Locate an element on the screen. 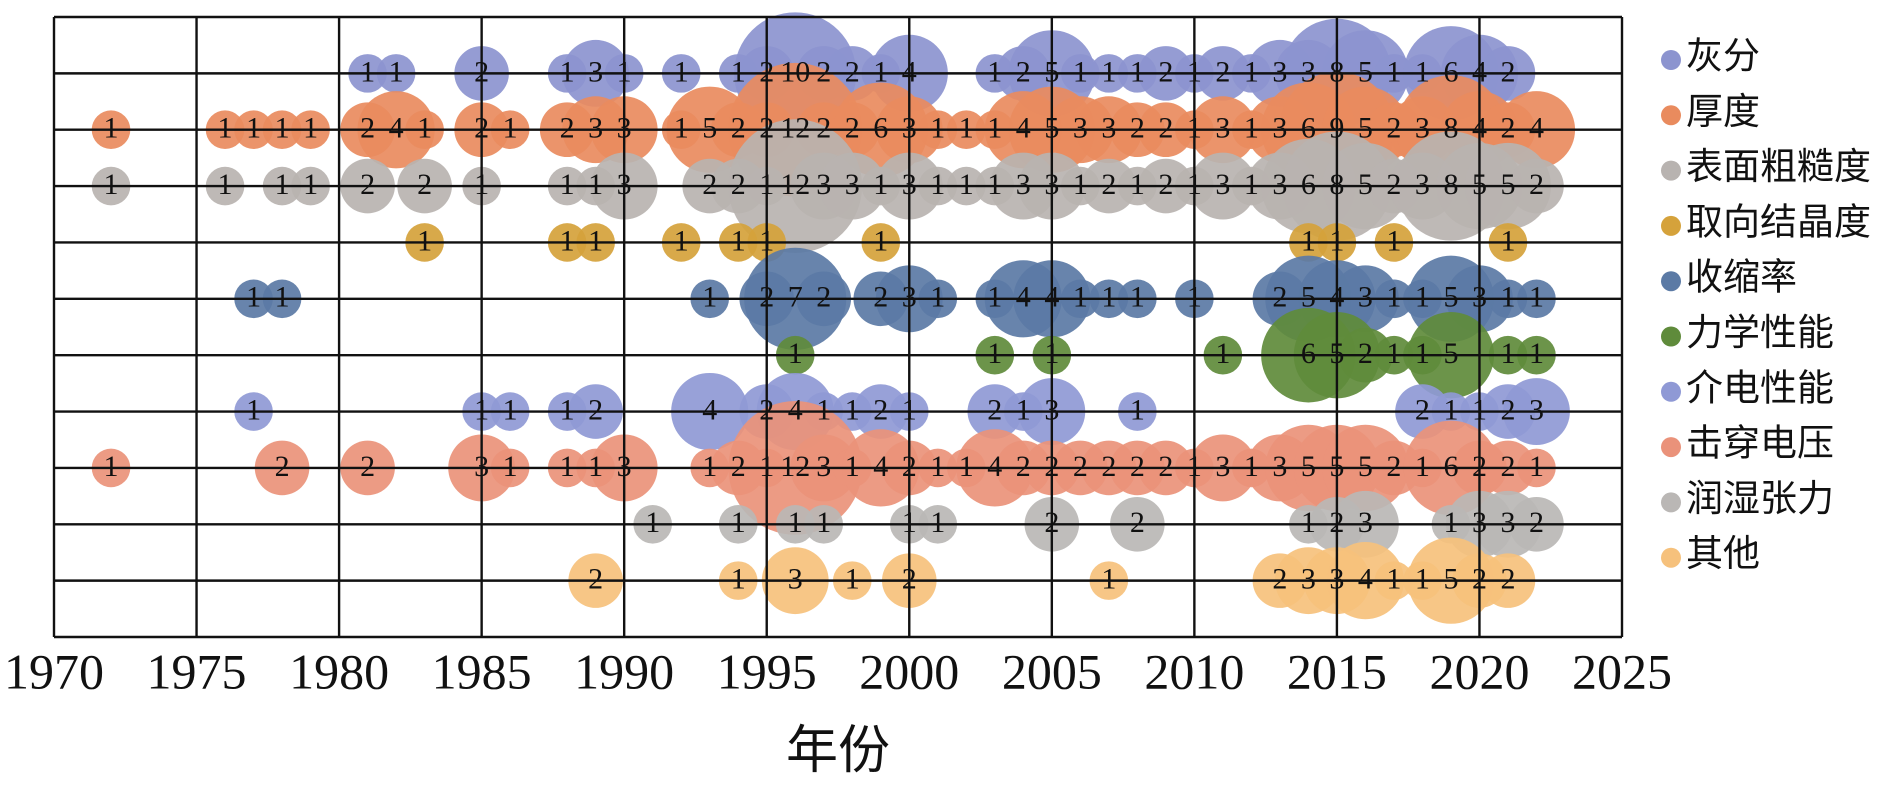 This screenshot has width=1894, height=787. x-tick-label: 2010 is located at coordinates (1194, 671).